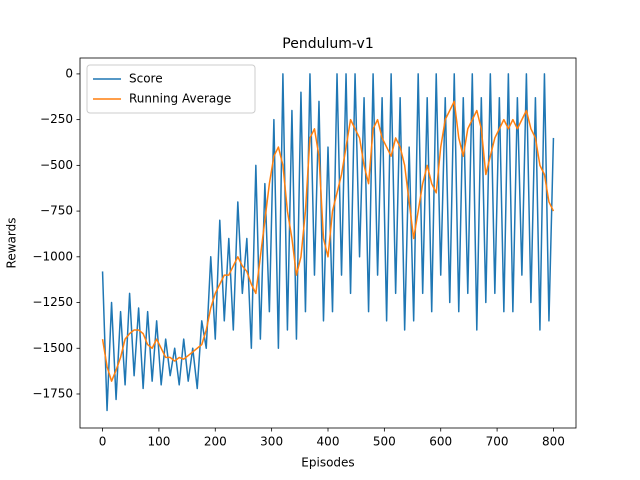 Image resolution: width=640 pixels, height=480 pixels. What do you see at coordinates (180, 99) in the screenshot?
I see `legend-label: Running Average` at bounding box center [180, 99].